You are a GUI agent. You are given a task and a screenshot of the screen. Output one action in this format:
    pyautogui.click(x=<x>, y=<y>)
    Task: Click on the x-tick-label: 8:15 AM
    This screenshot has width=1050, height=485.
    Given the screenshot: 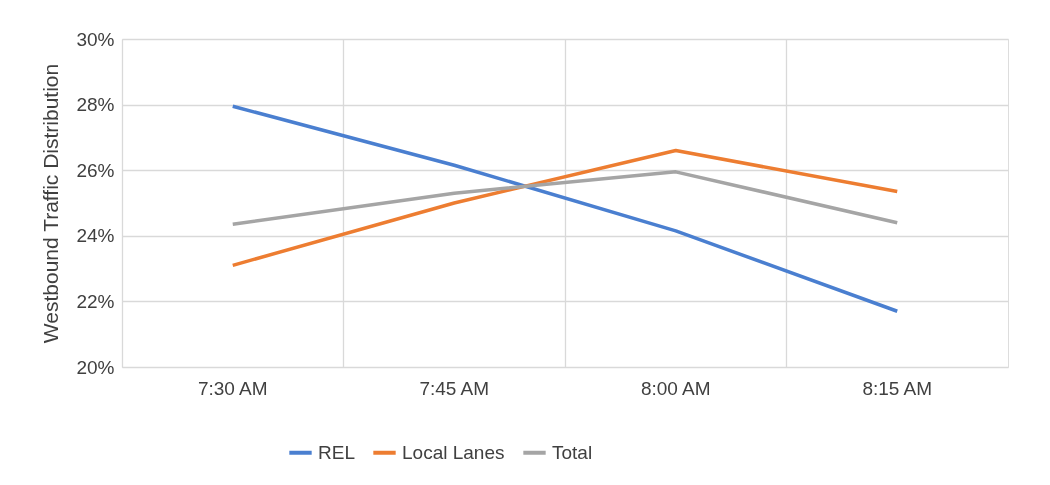 What is the action you would take?
    pyautogui.click(x=897, y=388)
    